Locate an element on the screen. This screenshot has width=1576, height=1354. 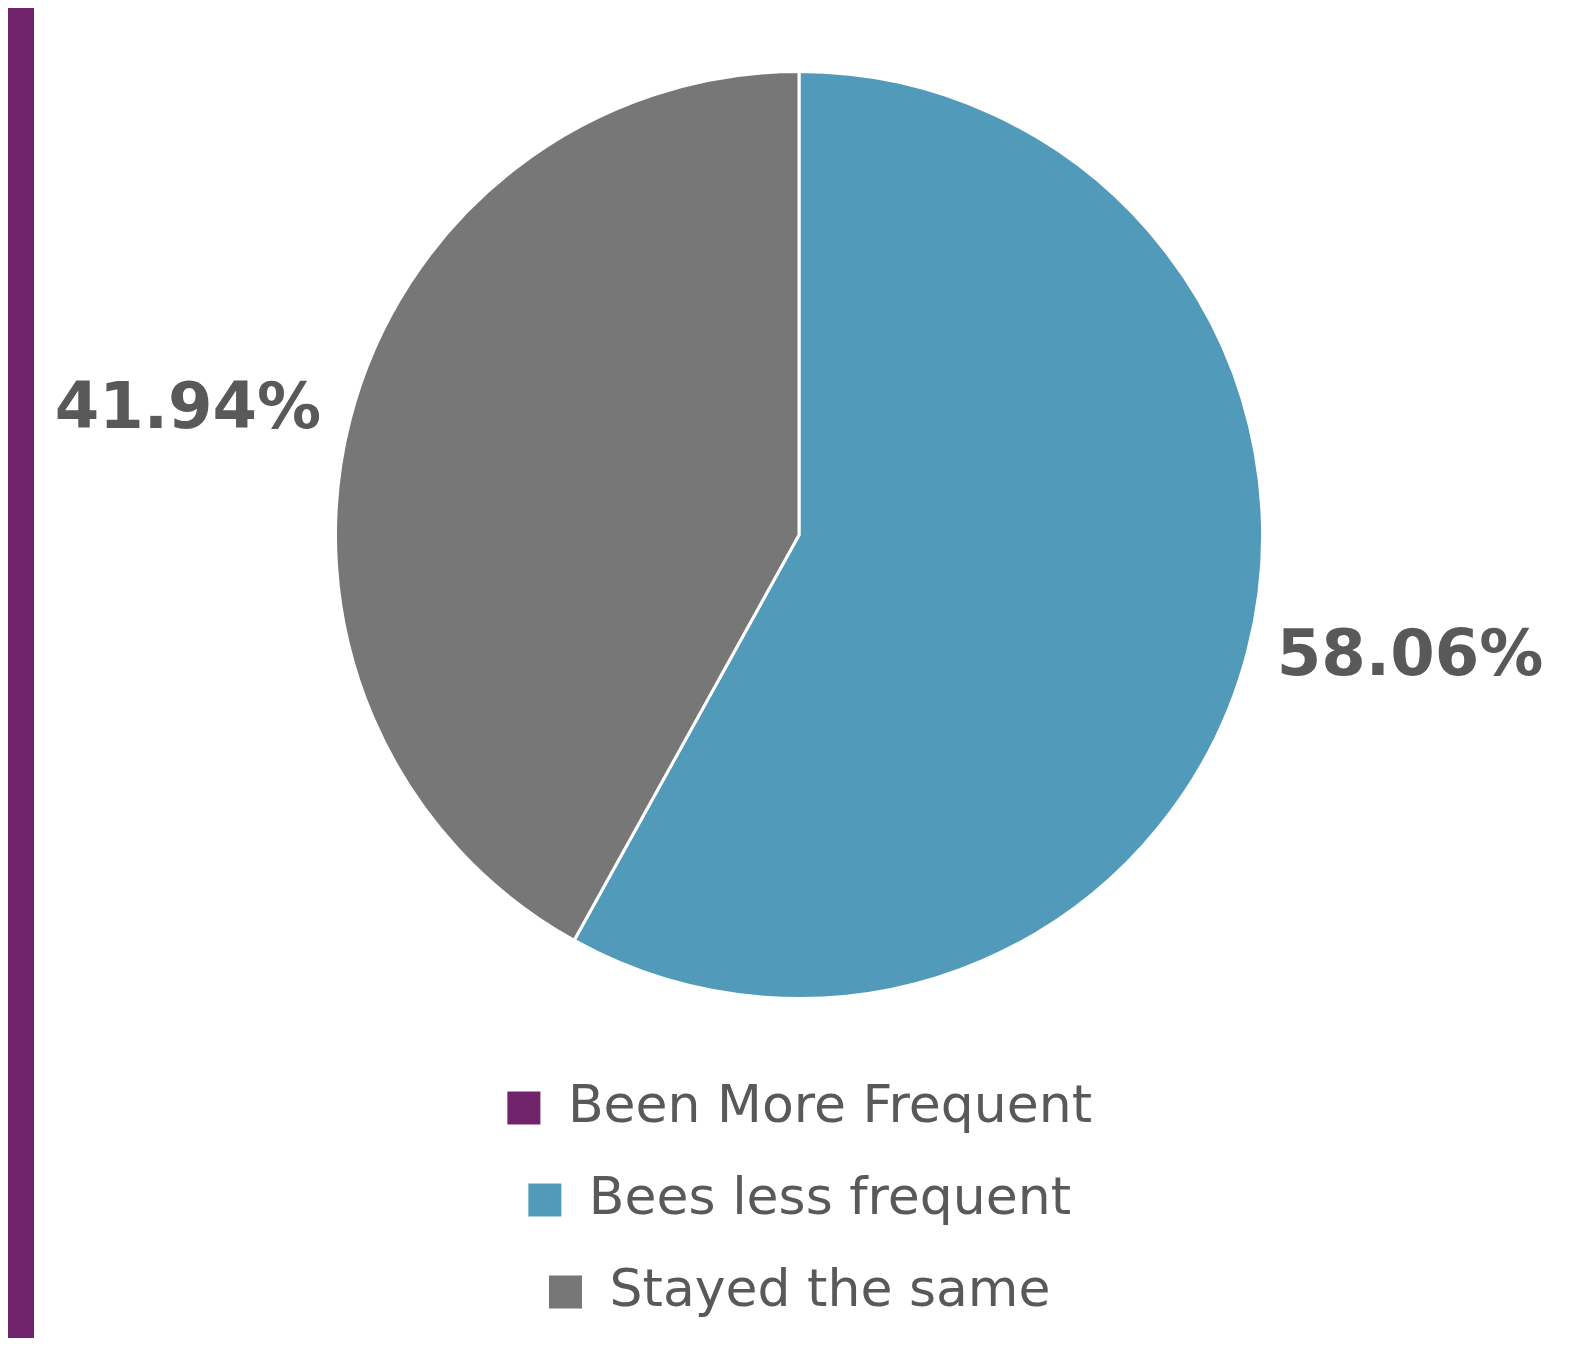
legend-label: Stayed the same is located at coordinates (830, 1287).